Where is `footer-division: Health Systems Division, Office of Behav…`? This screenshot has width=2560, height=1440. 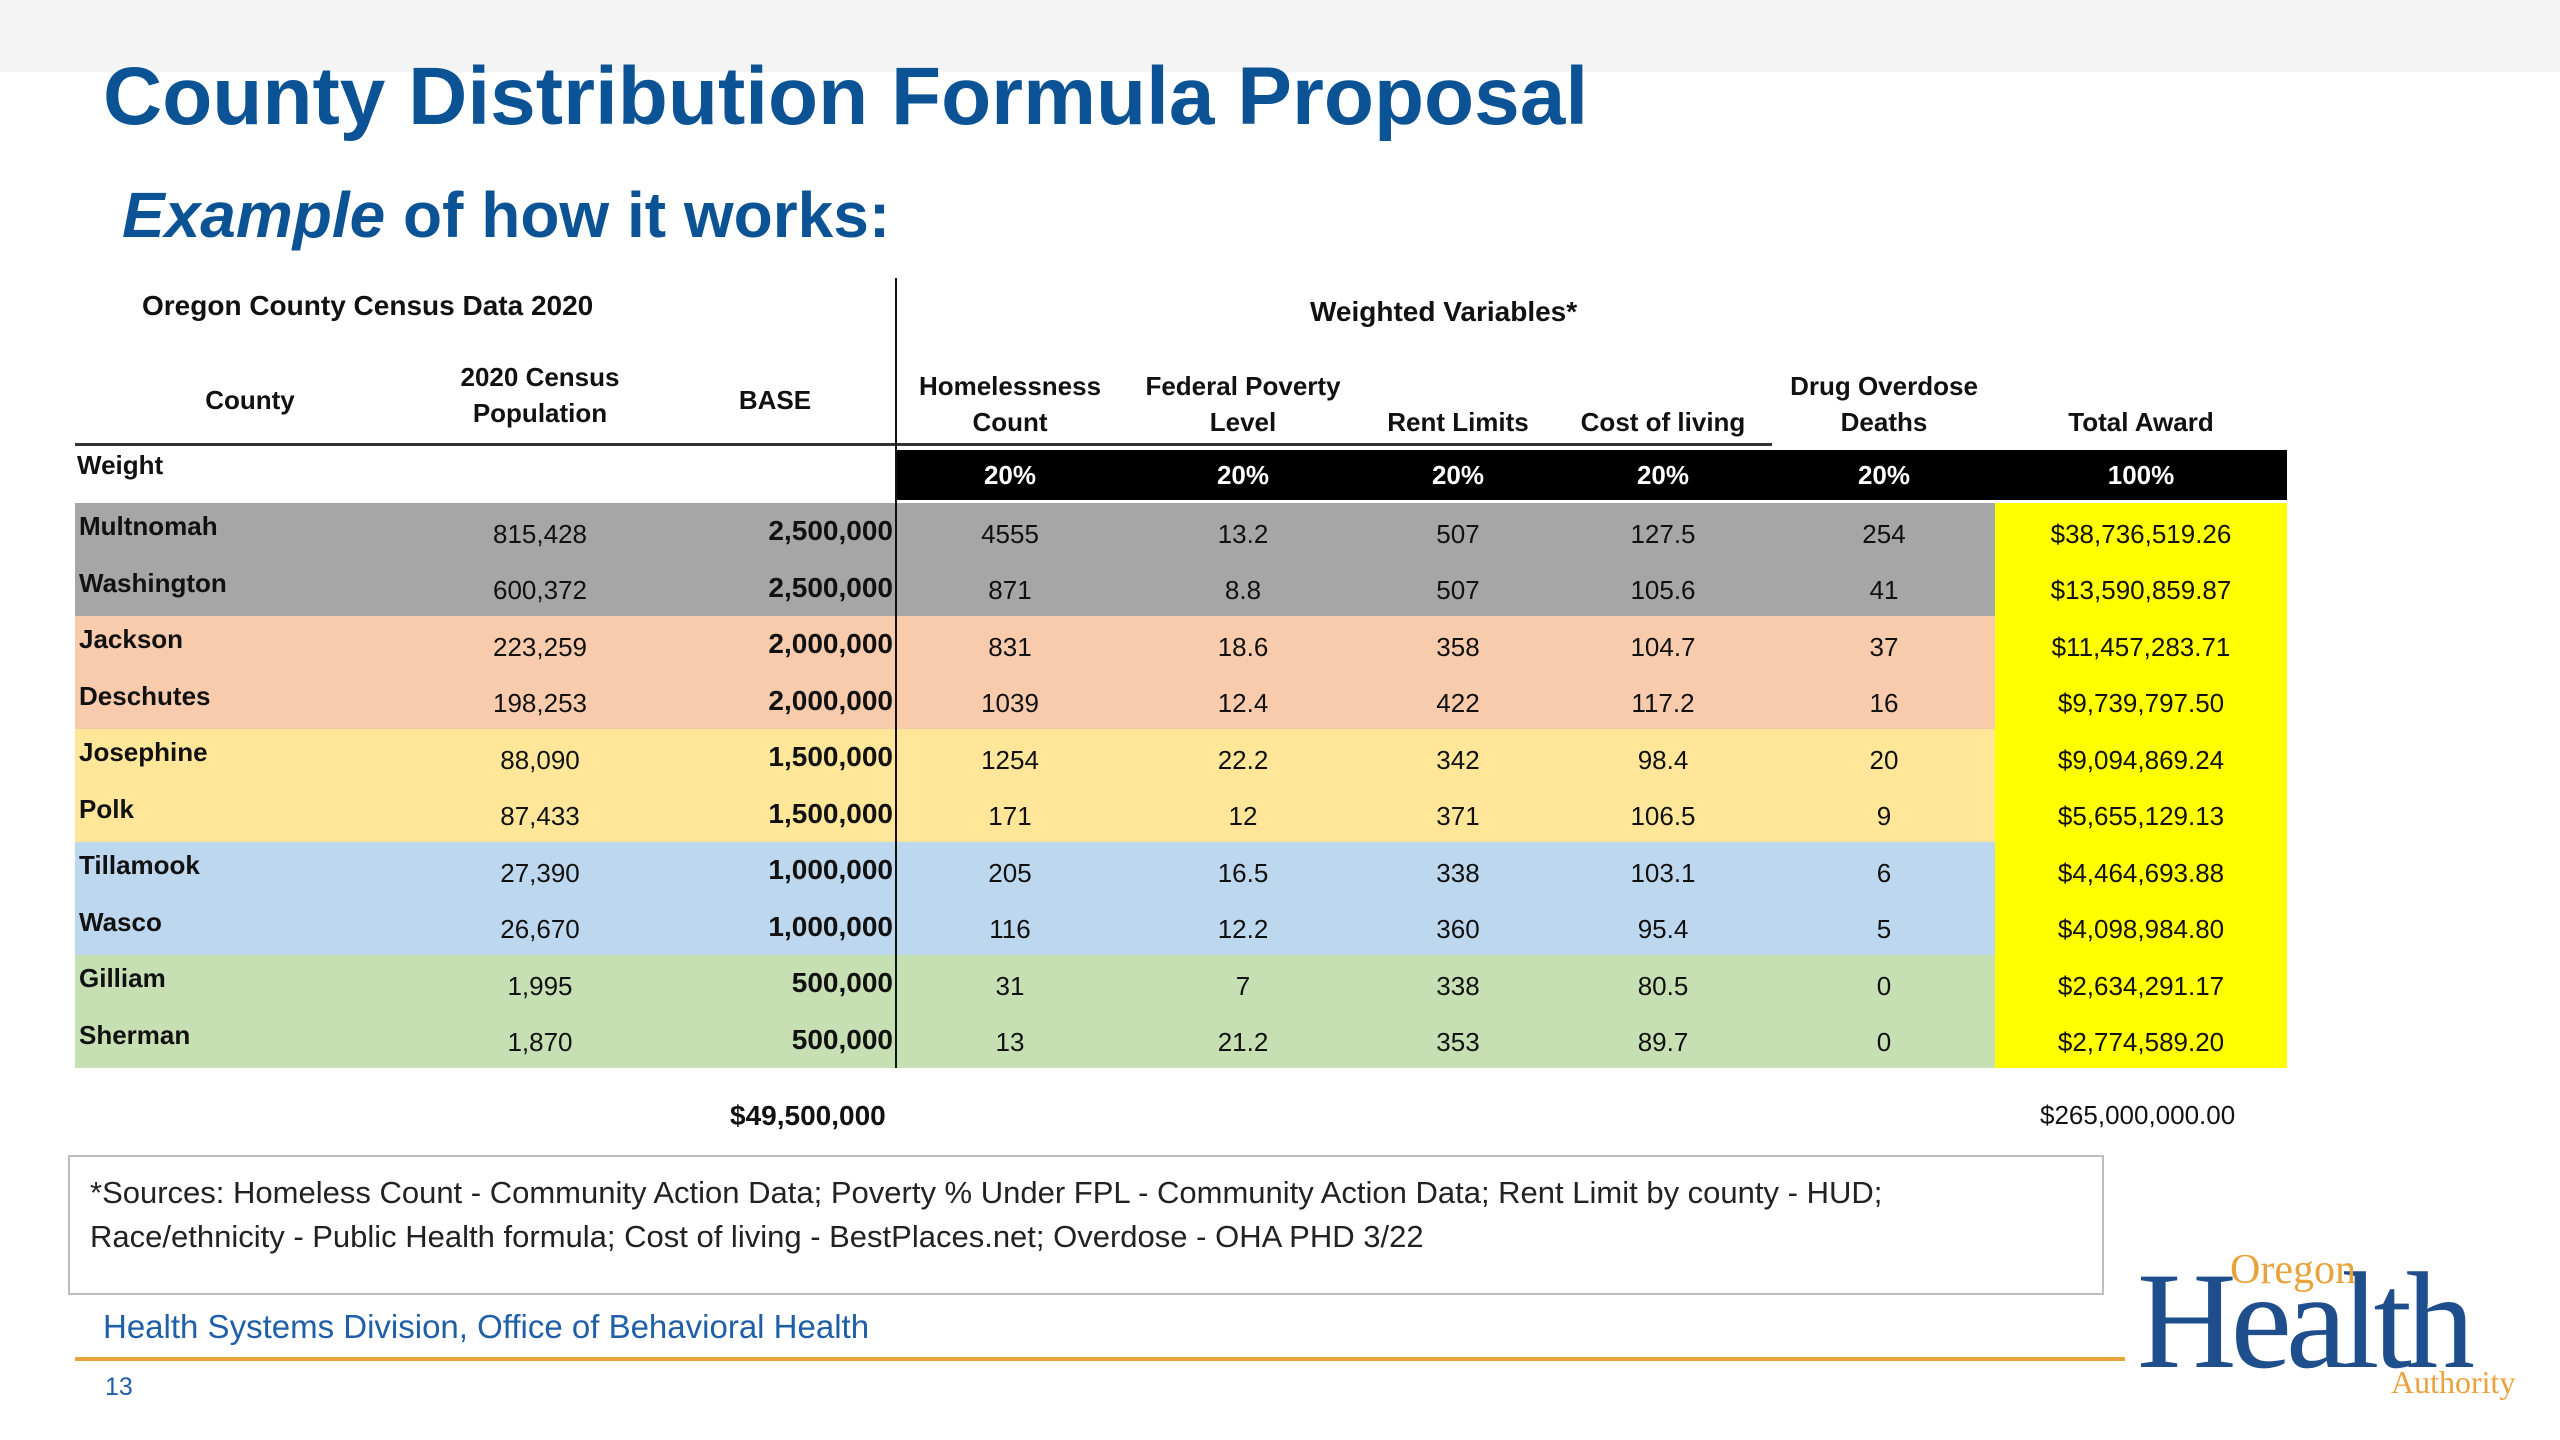 footer-division: Health Systems Division, Office of Behav… is located at coordinates (486, 1326).